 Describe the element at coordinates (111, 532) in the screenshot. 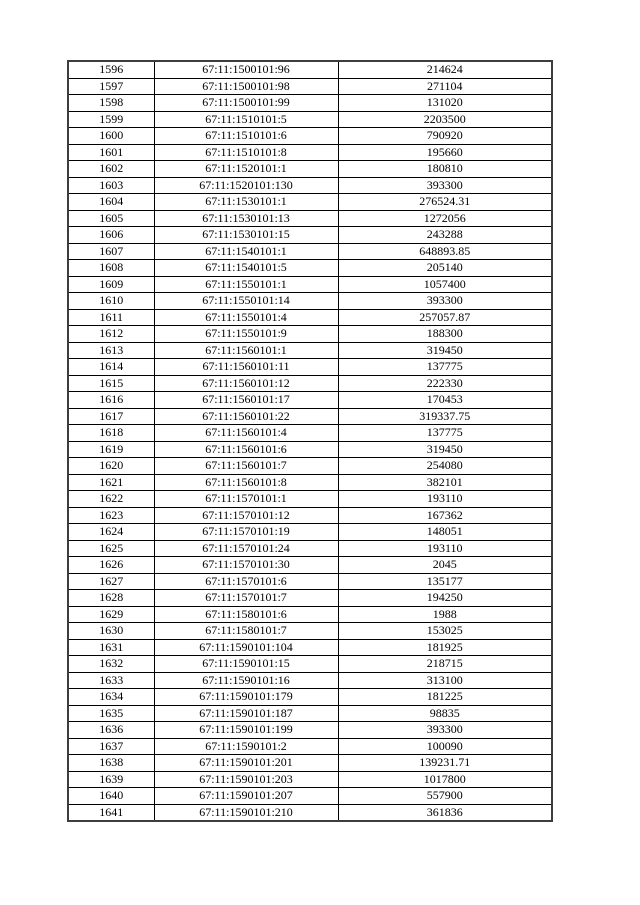

I see `row-index-cell: 1624` at that location.